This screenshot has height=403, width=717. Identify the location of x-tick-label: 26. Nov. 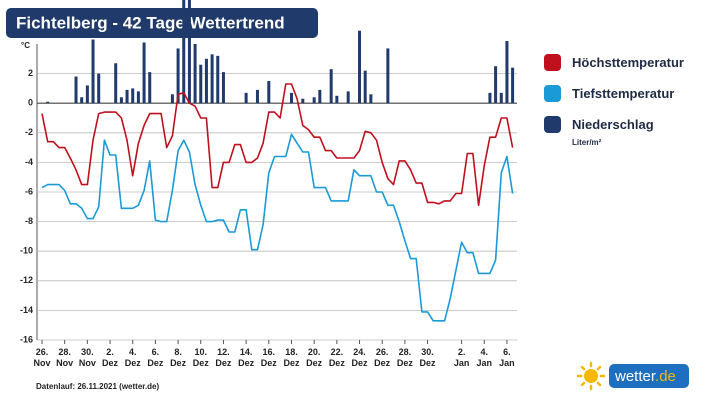
(42, 357).